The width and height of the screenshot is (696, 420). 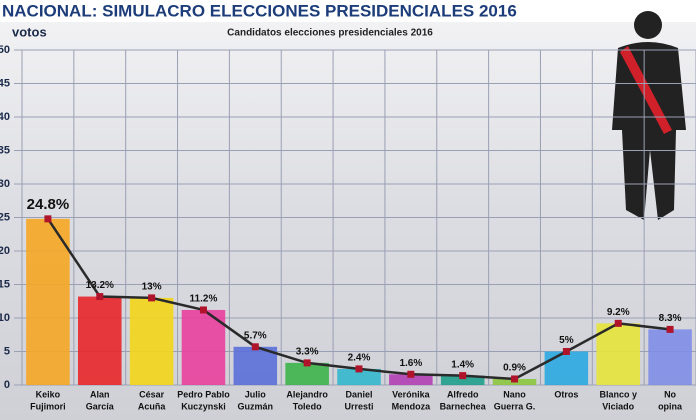 I want to click on data-label: 5%, so click(x=566, y=340).